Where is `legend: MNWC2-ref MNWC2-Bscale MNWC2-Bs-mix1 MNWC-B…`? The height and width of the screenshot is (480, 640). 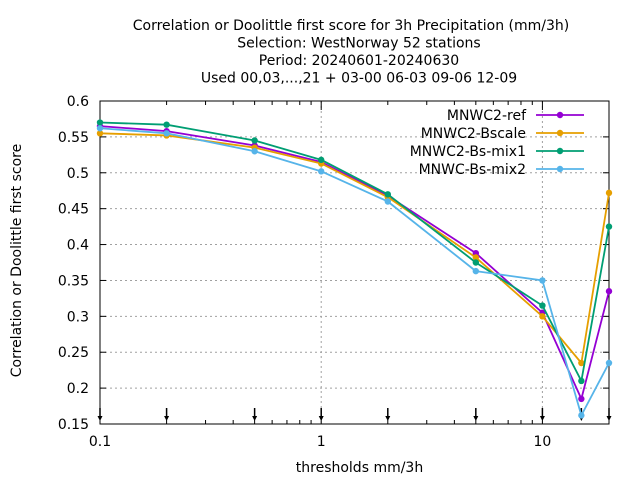 legend: MNWC2-ref MNWC2-Bscale MNWC2-Bs-mix1 MNWC-B… is located at coordinates (497, 143).